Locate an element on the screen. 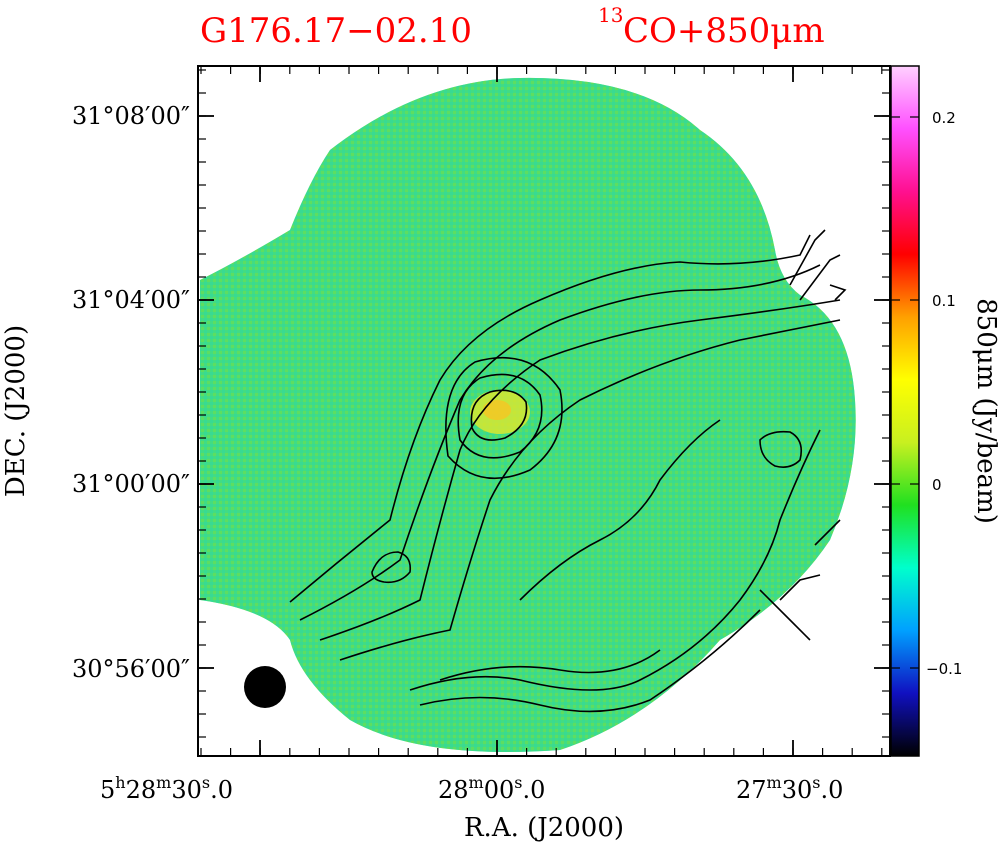 The image size is (1003, 847). x-axis-label: R.A. (J2000) is located at coordinates (544, 828).